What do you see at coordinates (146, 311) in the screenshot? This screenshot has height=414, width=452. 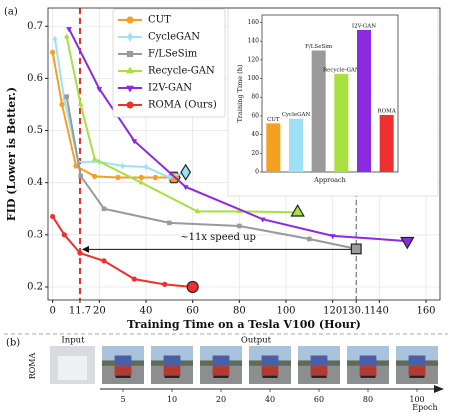 I see `x-tick-label: 40` at bounding box center [146, 311].